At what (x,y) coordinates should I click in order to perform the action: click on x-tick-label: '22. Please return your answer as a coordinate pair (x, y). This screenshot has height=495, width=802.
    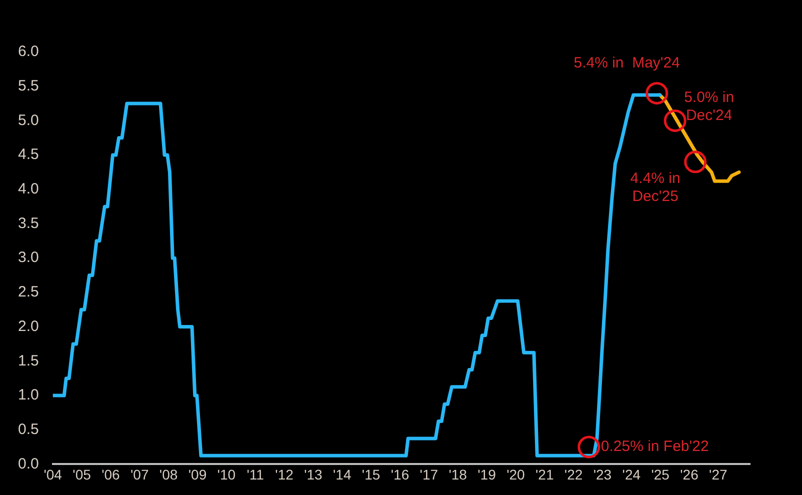
    Looking at the image, I should click on (573, 474).